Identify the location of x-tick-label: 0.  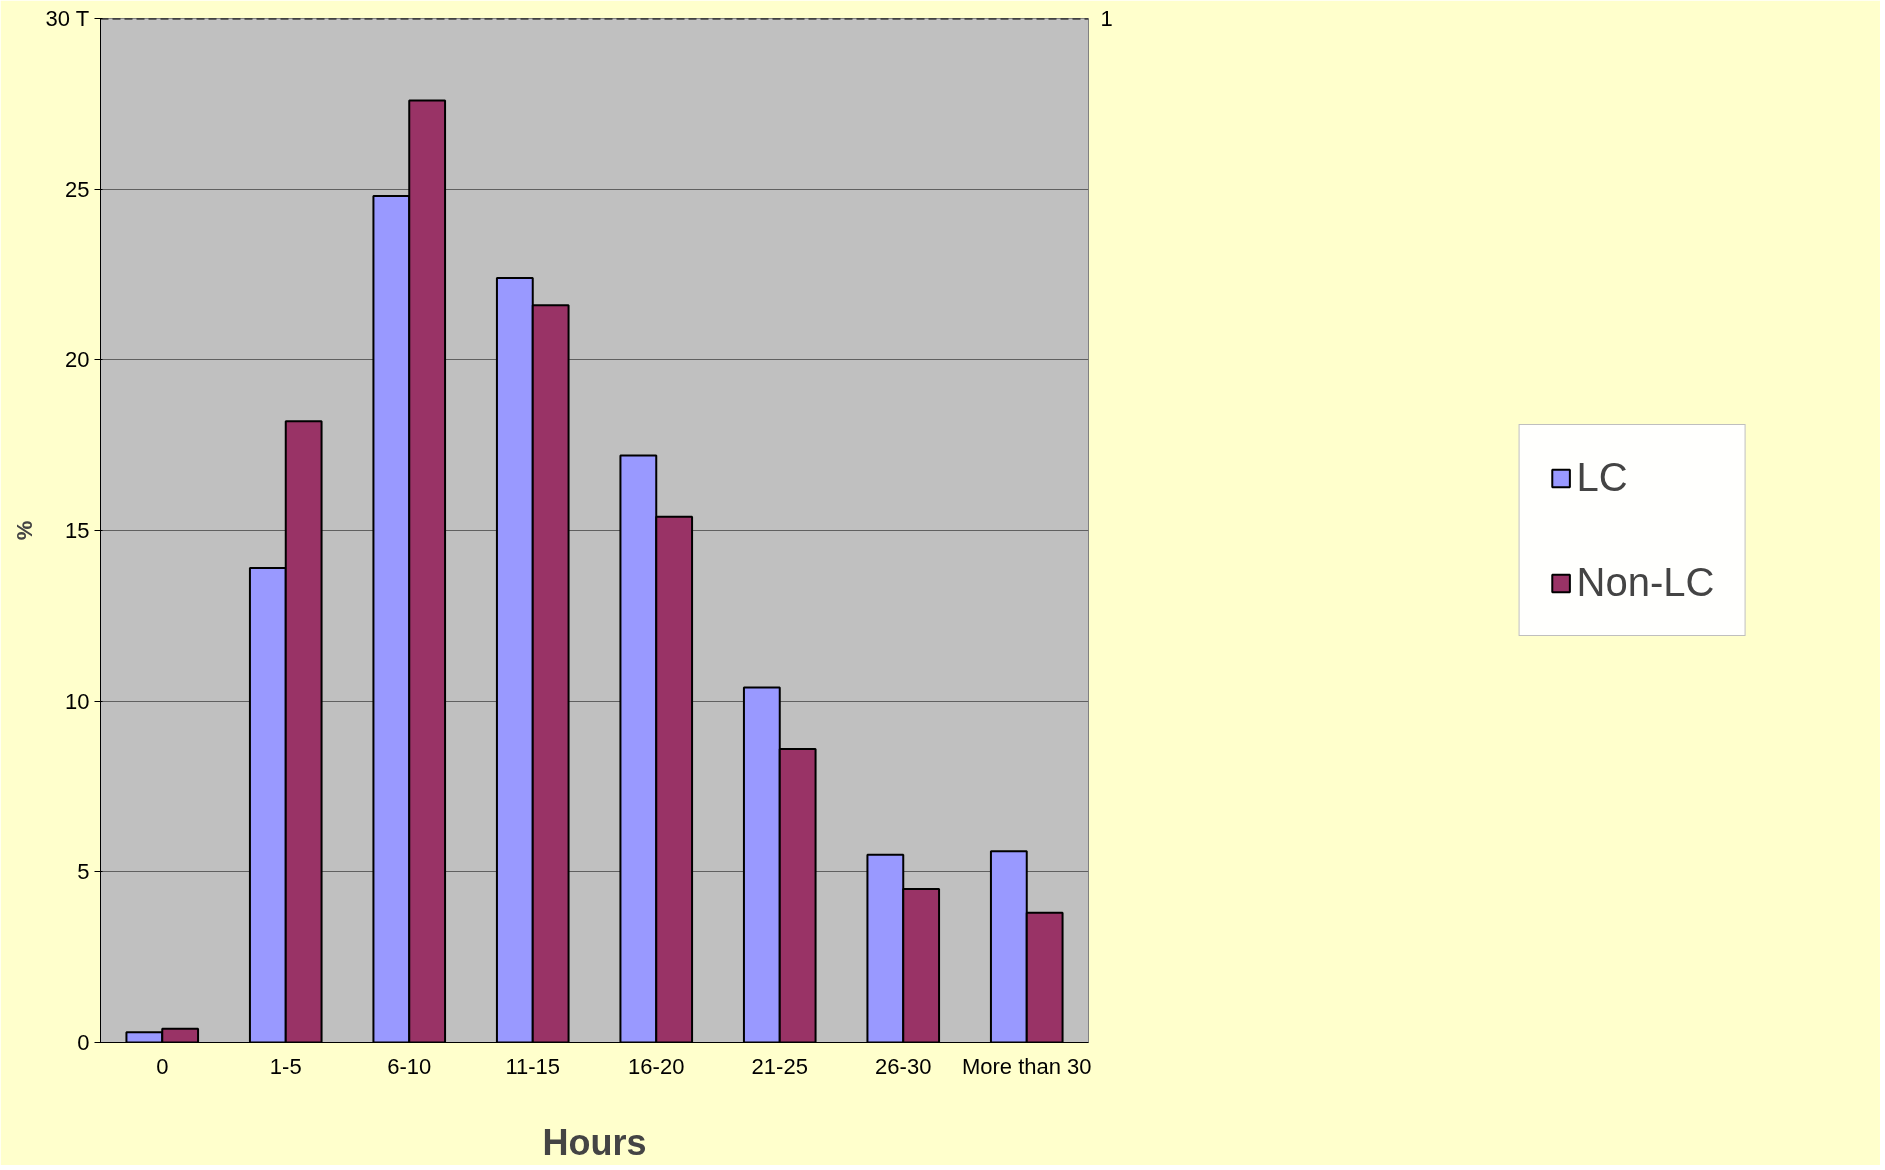
(162, 1066).